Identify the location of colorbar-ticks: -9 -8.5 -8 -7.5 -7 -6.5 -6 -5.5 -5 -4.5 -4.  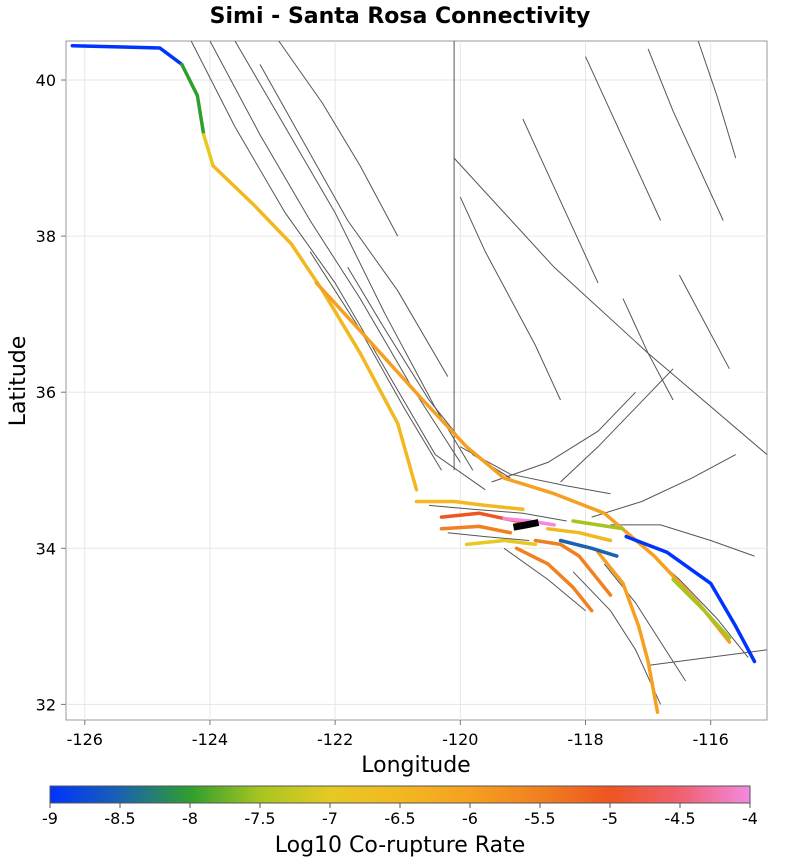
(400, 815).